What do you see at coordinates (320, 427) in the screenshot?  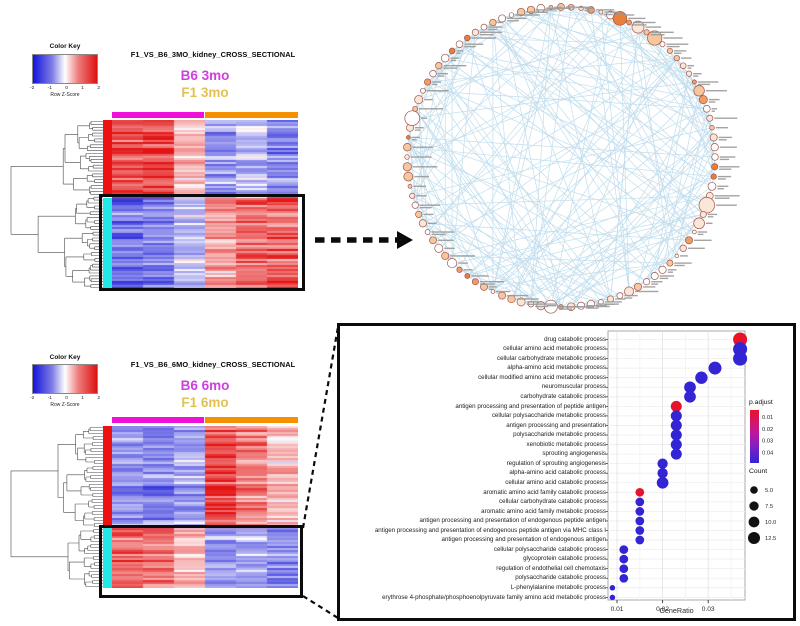 I see `zoom-connector-top` at bounding box center [320, 427].